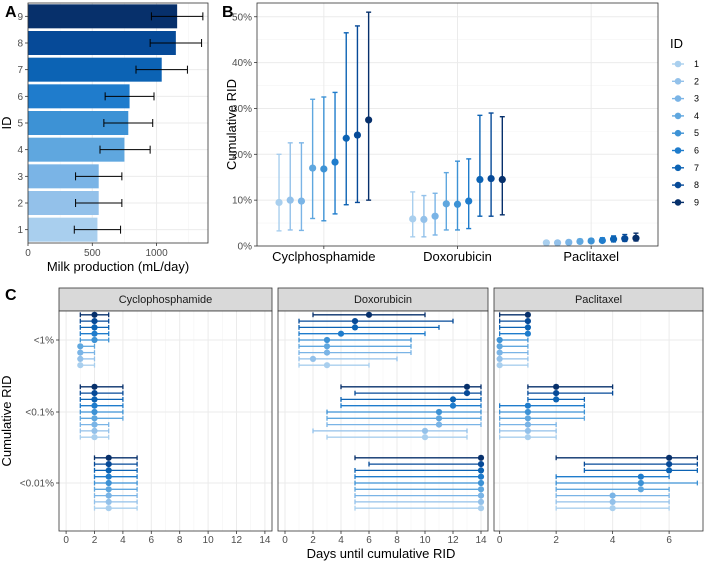 This screenshot has width=708, height=564. I want to click on panel-b-legend-label: 6, so click(696, 151).